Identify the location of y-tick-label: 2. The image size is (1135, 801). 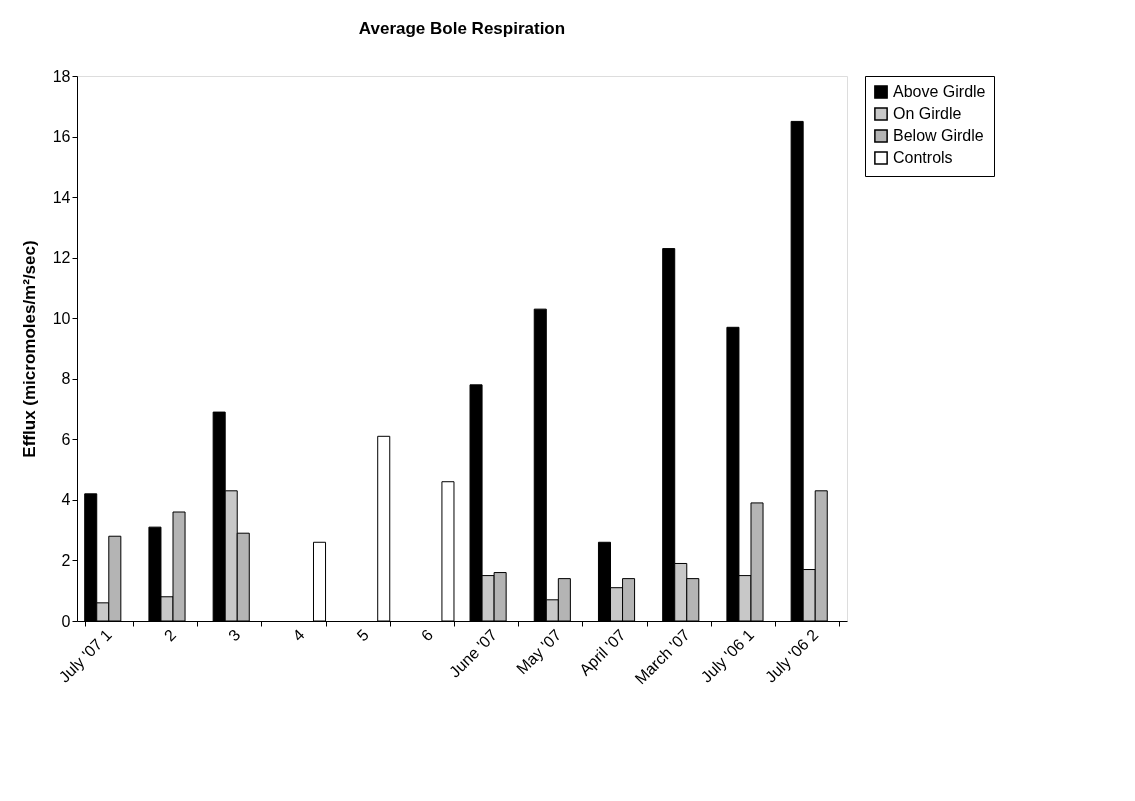
(66, 560).